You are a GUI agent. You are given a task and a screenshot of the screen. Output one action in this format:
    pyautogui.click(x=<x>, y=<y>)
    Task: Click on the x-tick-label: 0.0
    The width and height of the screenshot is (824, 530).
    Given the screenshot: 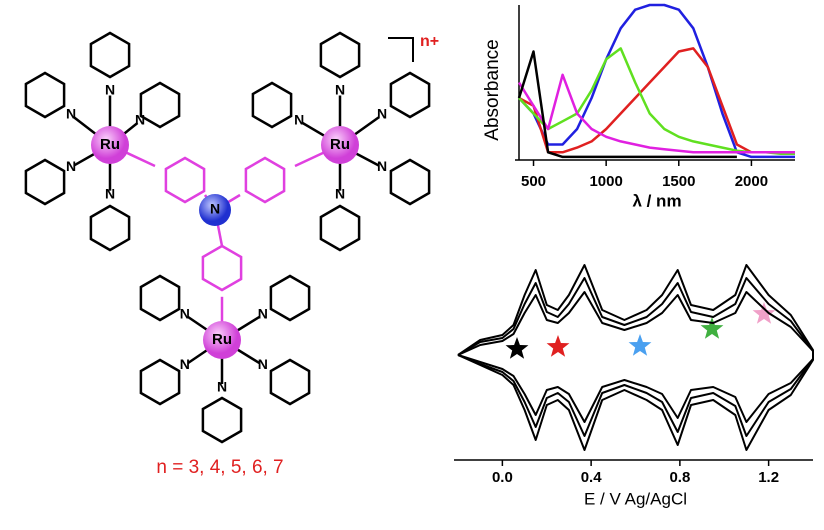 What is the action you would take?
    pyautogui.click(x=502, y=477)
    